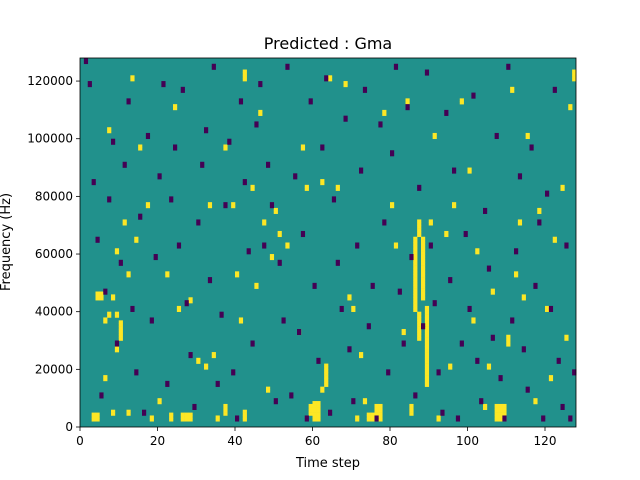 The height and width of the screenshot is (480, 640). Describe the element at coordinates (328, 43) in the screenshot. I see `chart-title: Predicted : Gma` at that location.